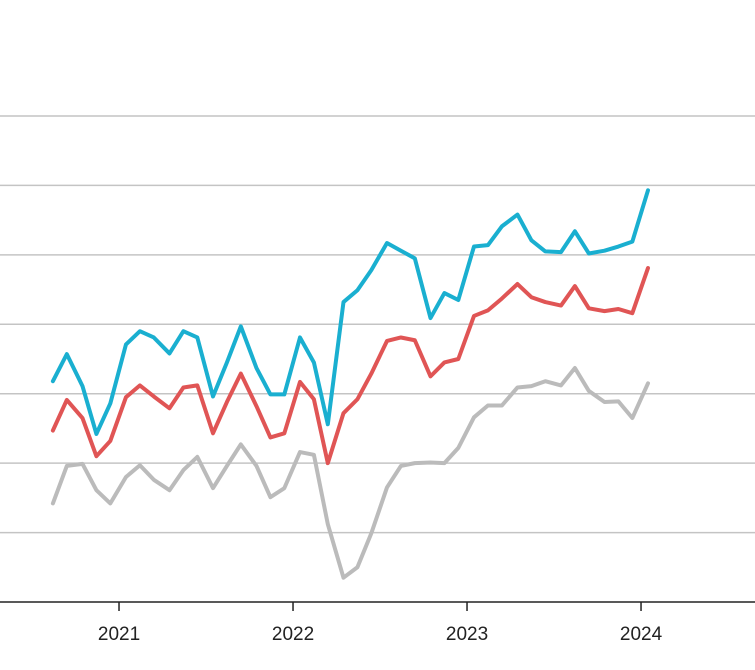 The image size is (755, 670). I want to click on x-tick-label: 2024, so click(641, 634).